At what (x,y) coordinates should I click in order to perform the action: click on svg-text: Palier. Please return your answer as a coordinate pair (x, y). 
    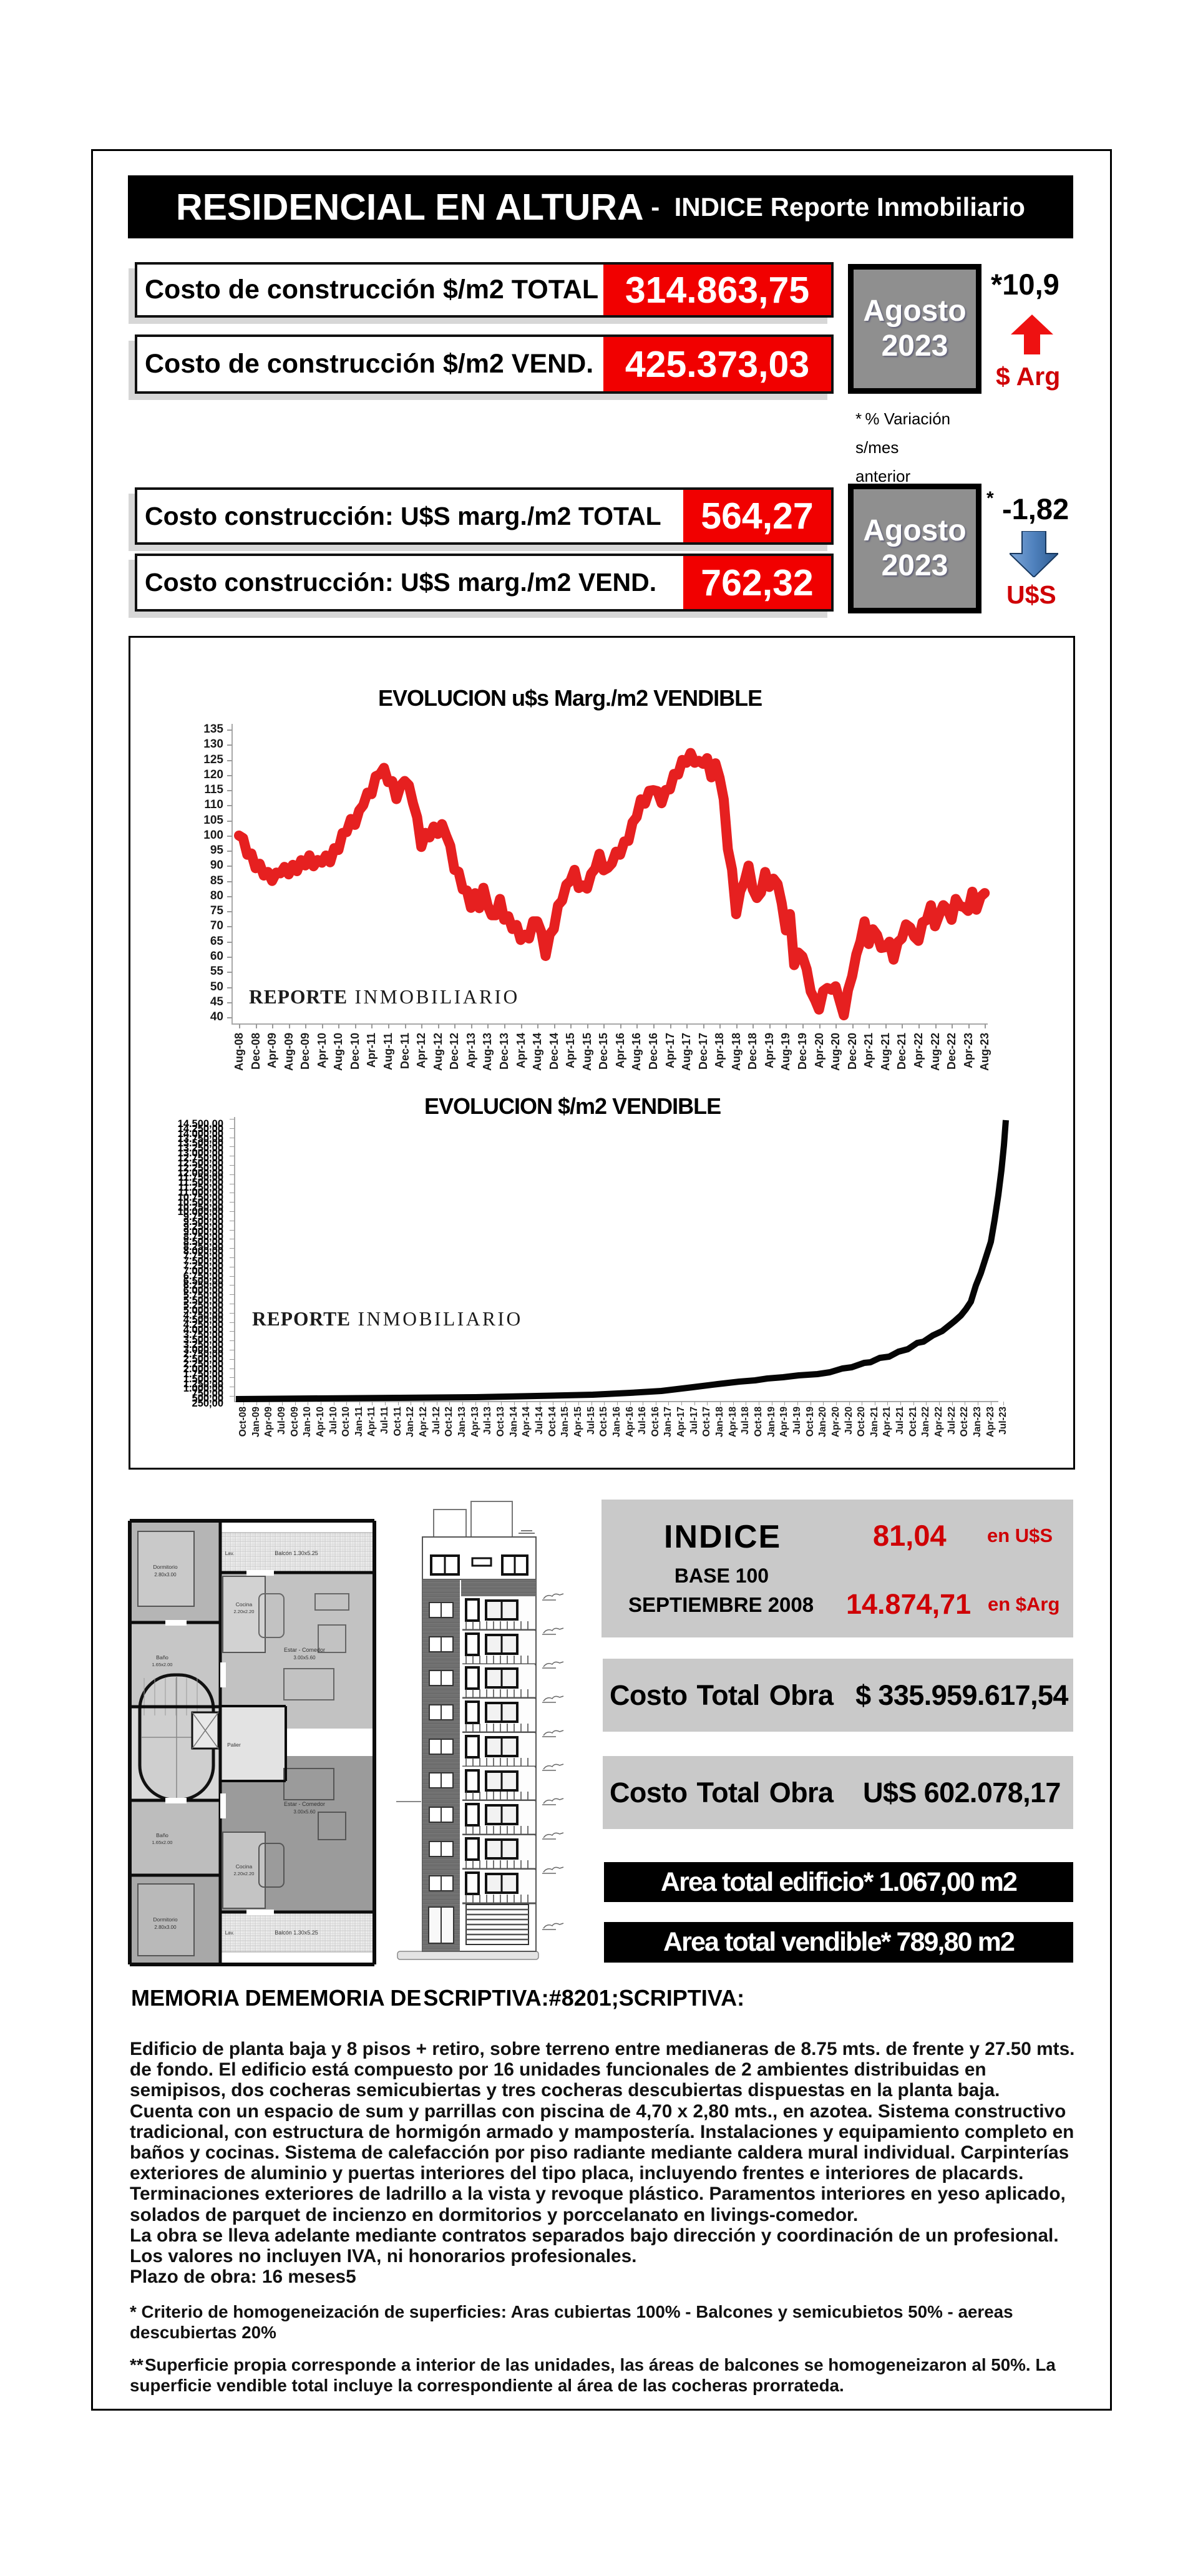
    Looking at the image, I should click on (234, 1745).